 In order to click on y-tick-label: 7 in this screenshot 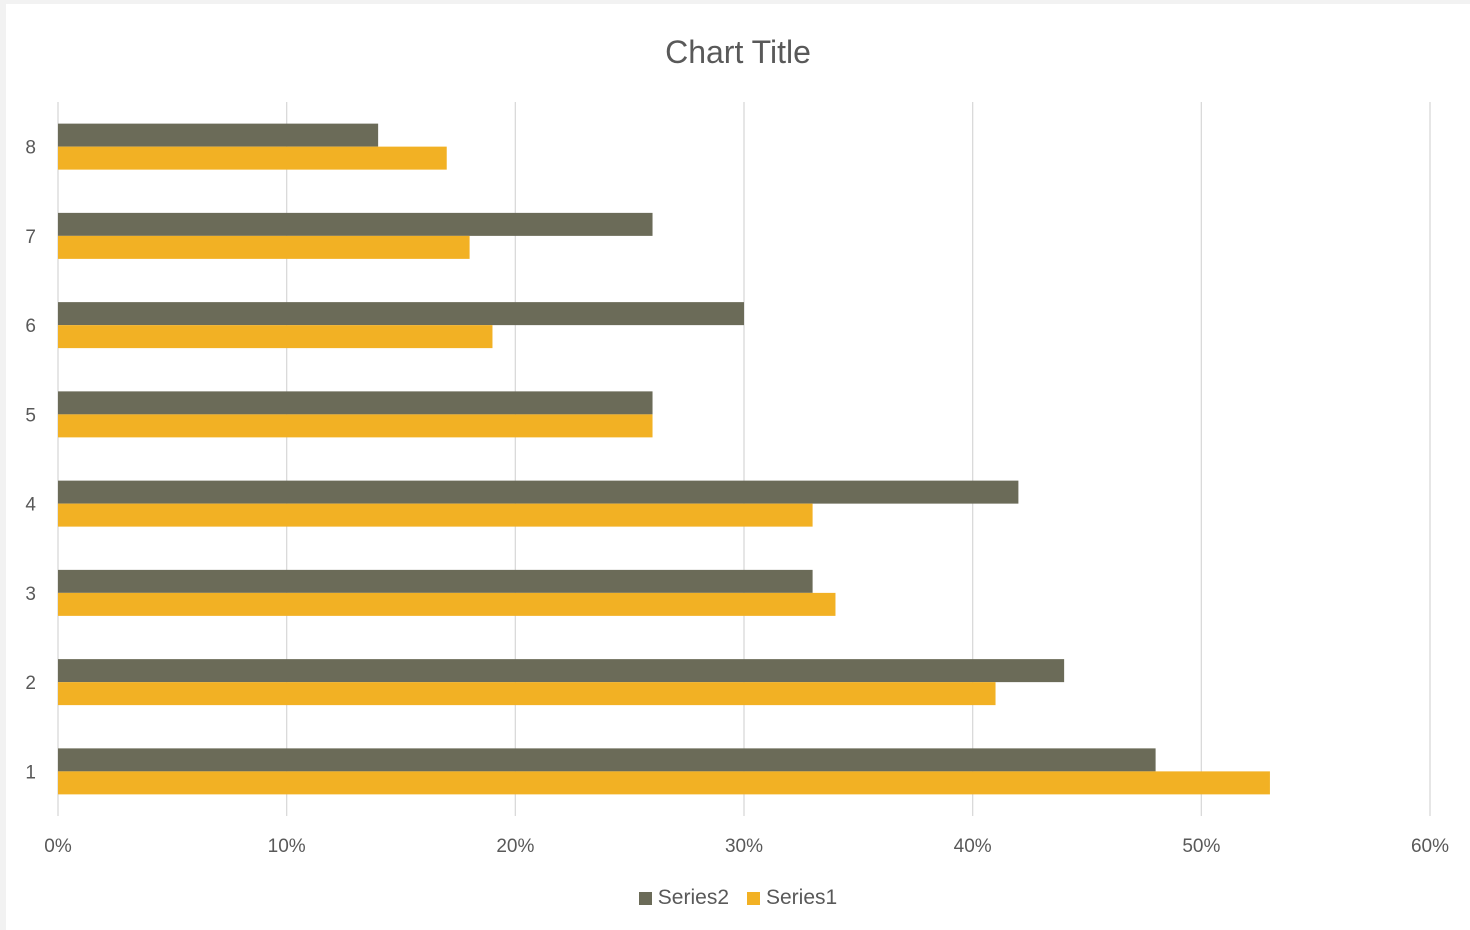, I will do `click(30, 237)`.